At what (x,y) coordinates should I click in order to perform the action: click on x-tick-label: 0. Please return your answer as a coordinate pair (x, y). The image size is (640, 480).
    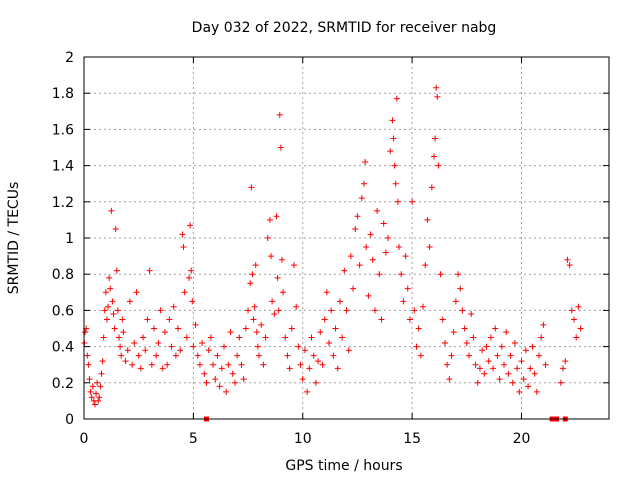
    Looking at the image, I should click on (84, 439).